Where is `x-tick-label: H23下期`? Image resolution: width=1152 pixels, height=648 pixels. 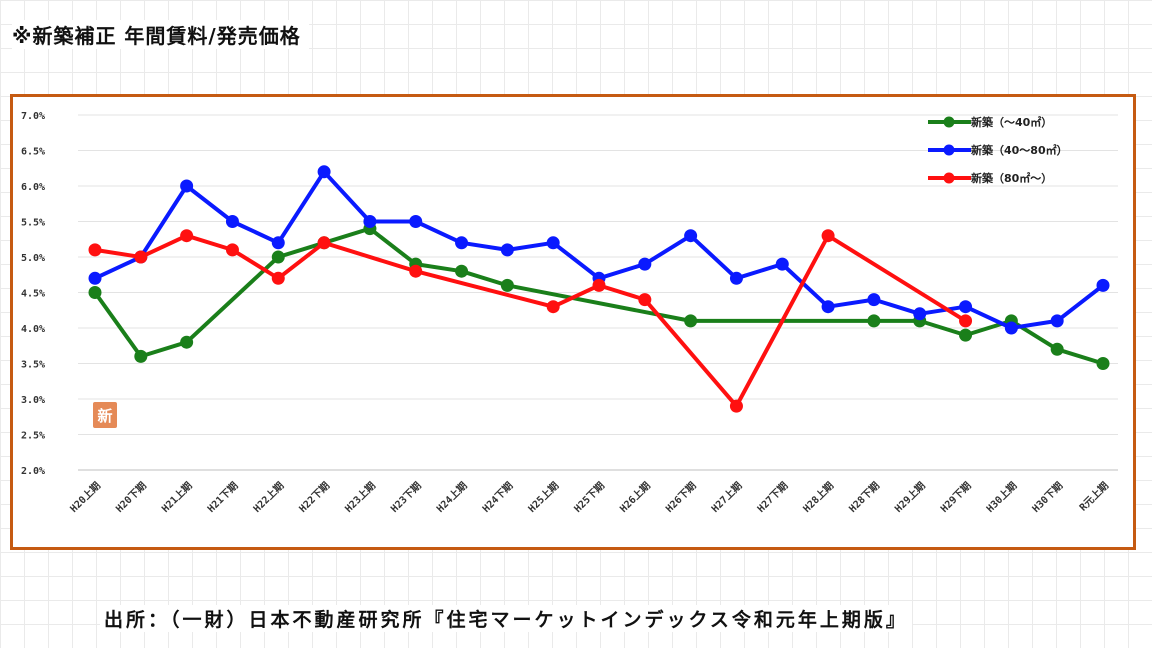
x-tick-label: H23下期 is located at coordinates (406, 497).